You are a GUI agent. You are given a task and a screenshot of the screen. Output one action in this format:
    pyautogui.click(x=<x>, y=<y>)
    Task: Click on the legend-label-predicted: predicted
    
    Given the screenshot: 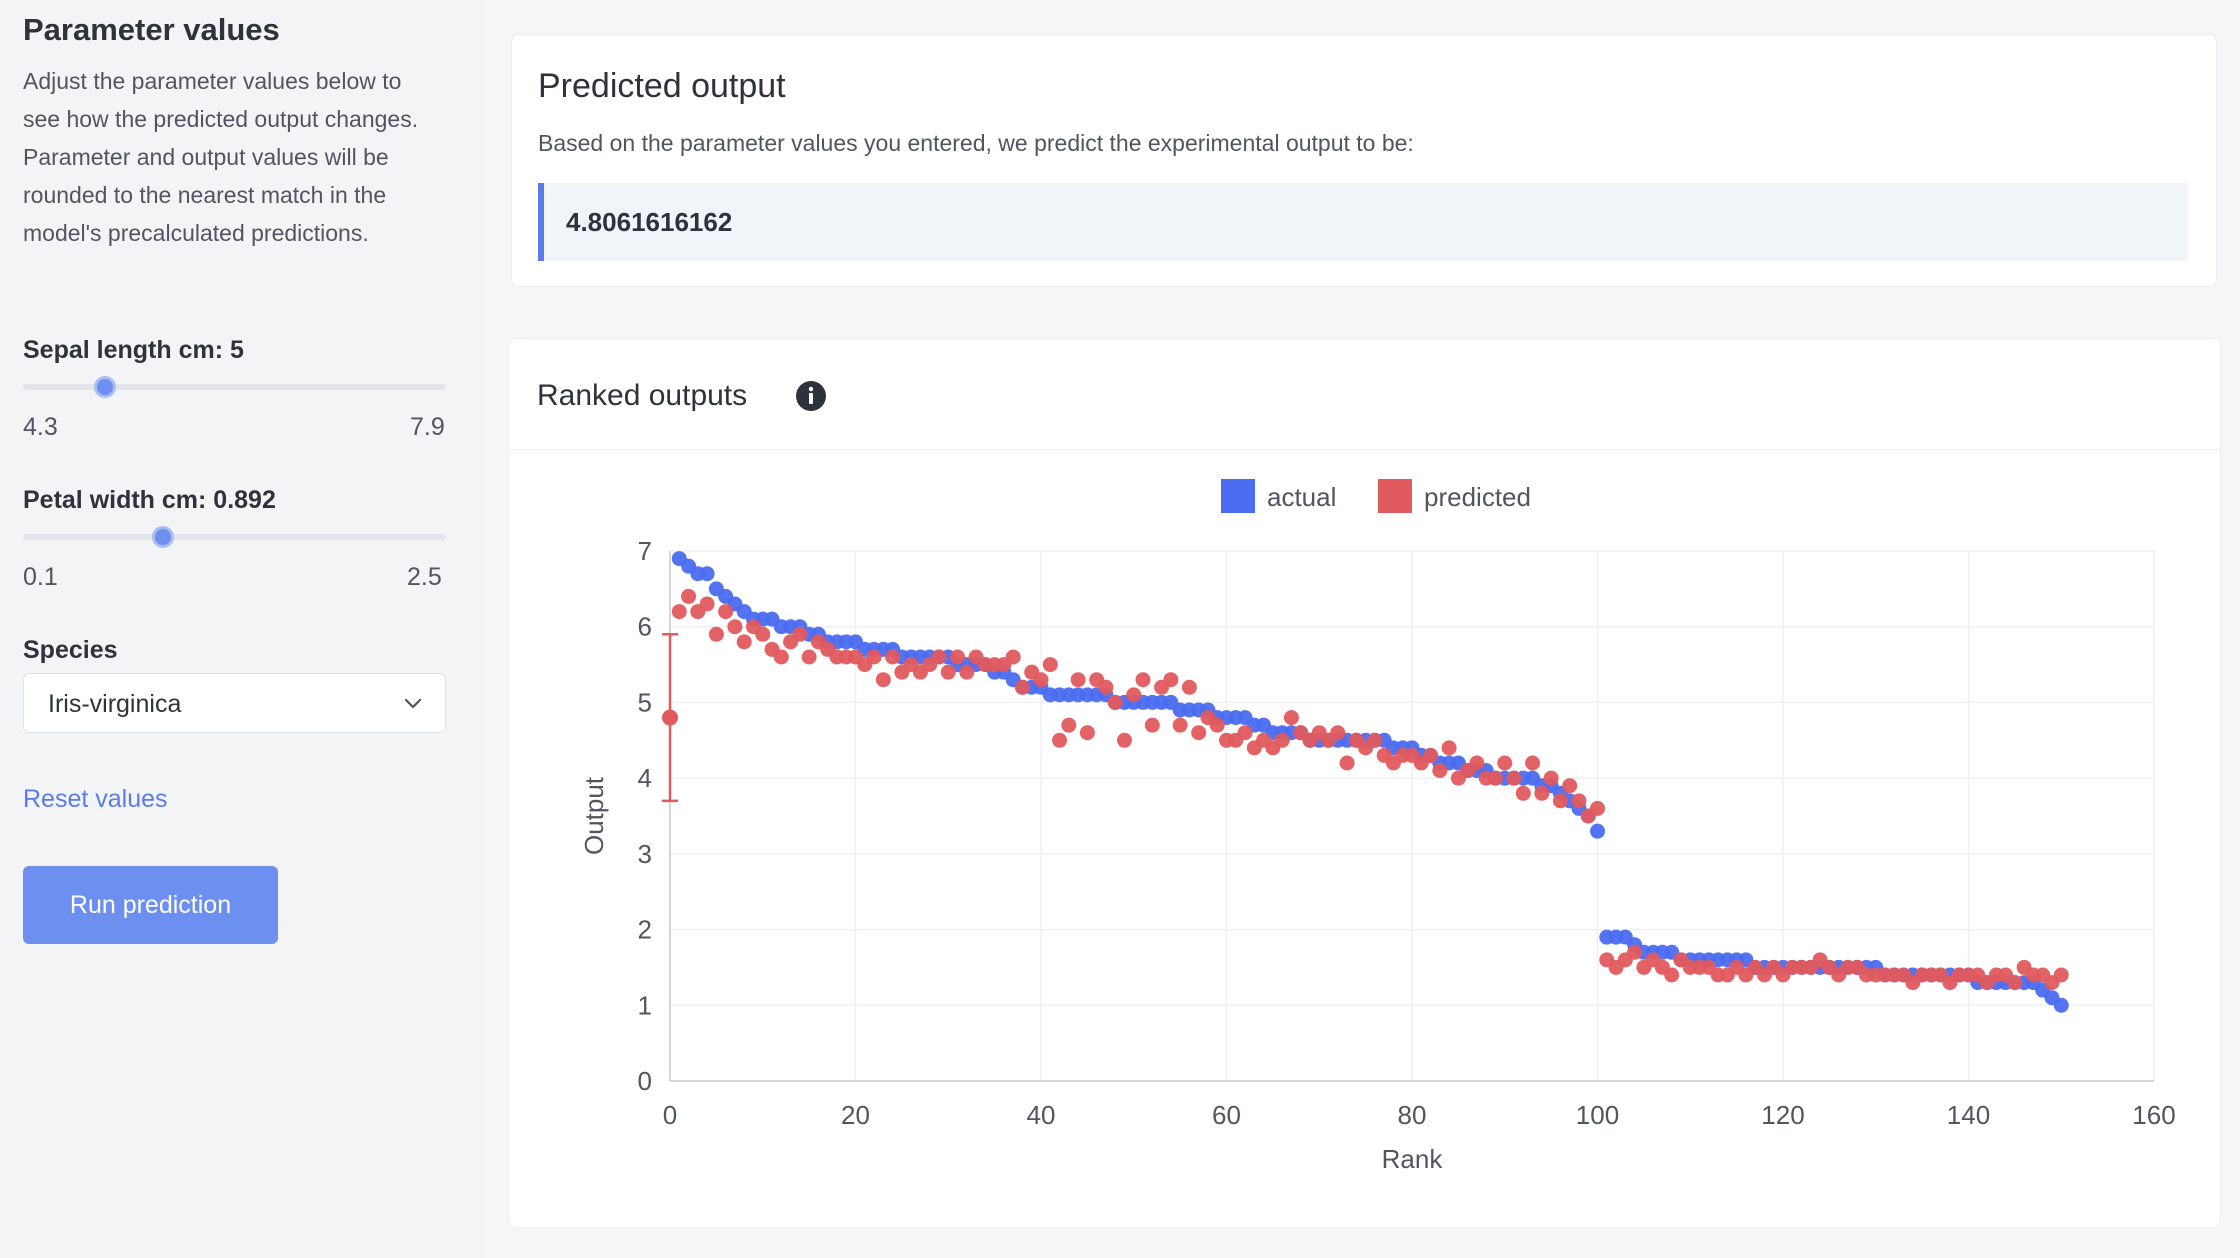 What is the action you would take?
    pyautogui.click(x=1477, y=497)
    